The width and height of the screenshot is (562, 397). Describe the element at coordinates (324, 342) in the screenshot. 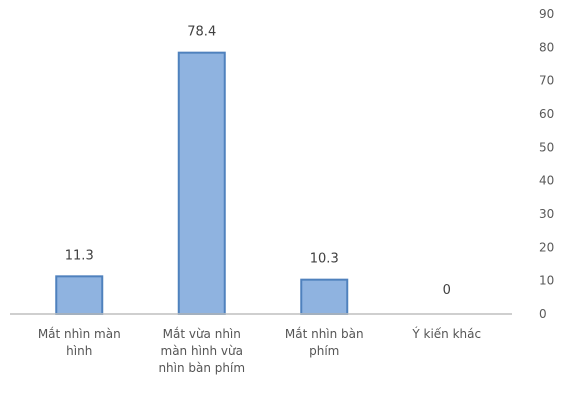

I see `x-tick-label: Mắt nhìn bàn phím` at that location.